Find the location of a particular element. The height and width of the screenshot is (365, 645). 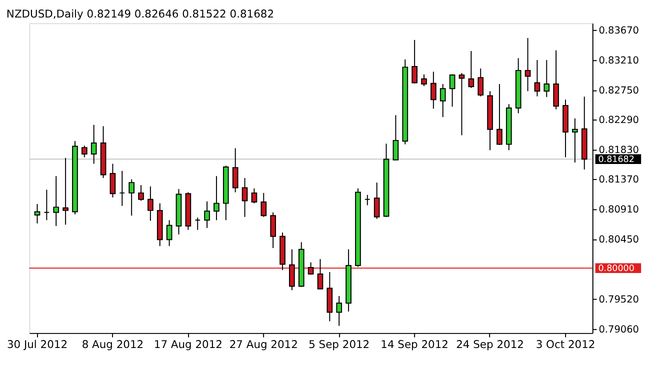

y-tick-label: 0.80910 is located at coordinates (618, 210).